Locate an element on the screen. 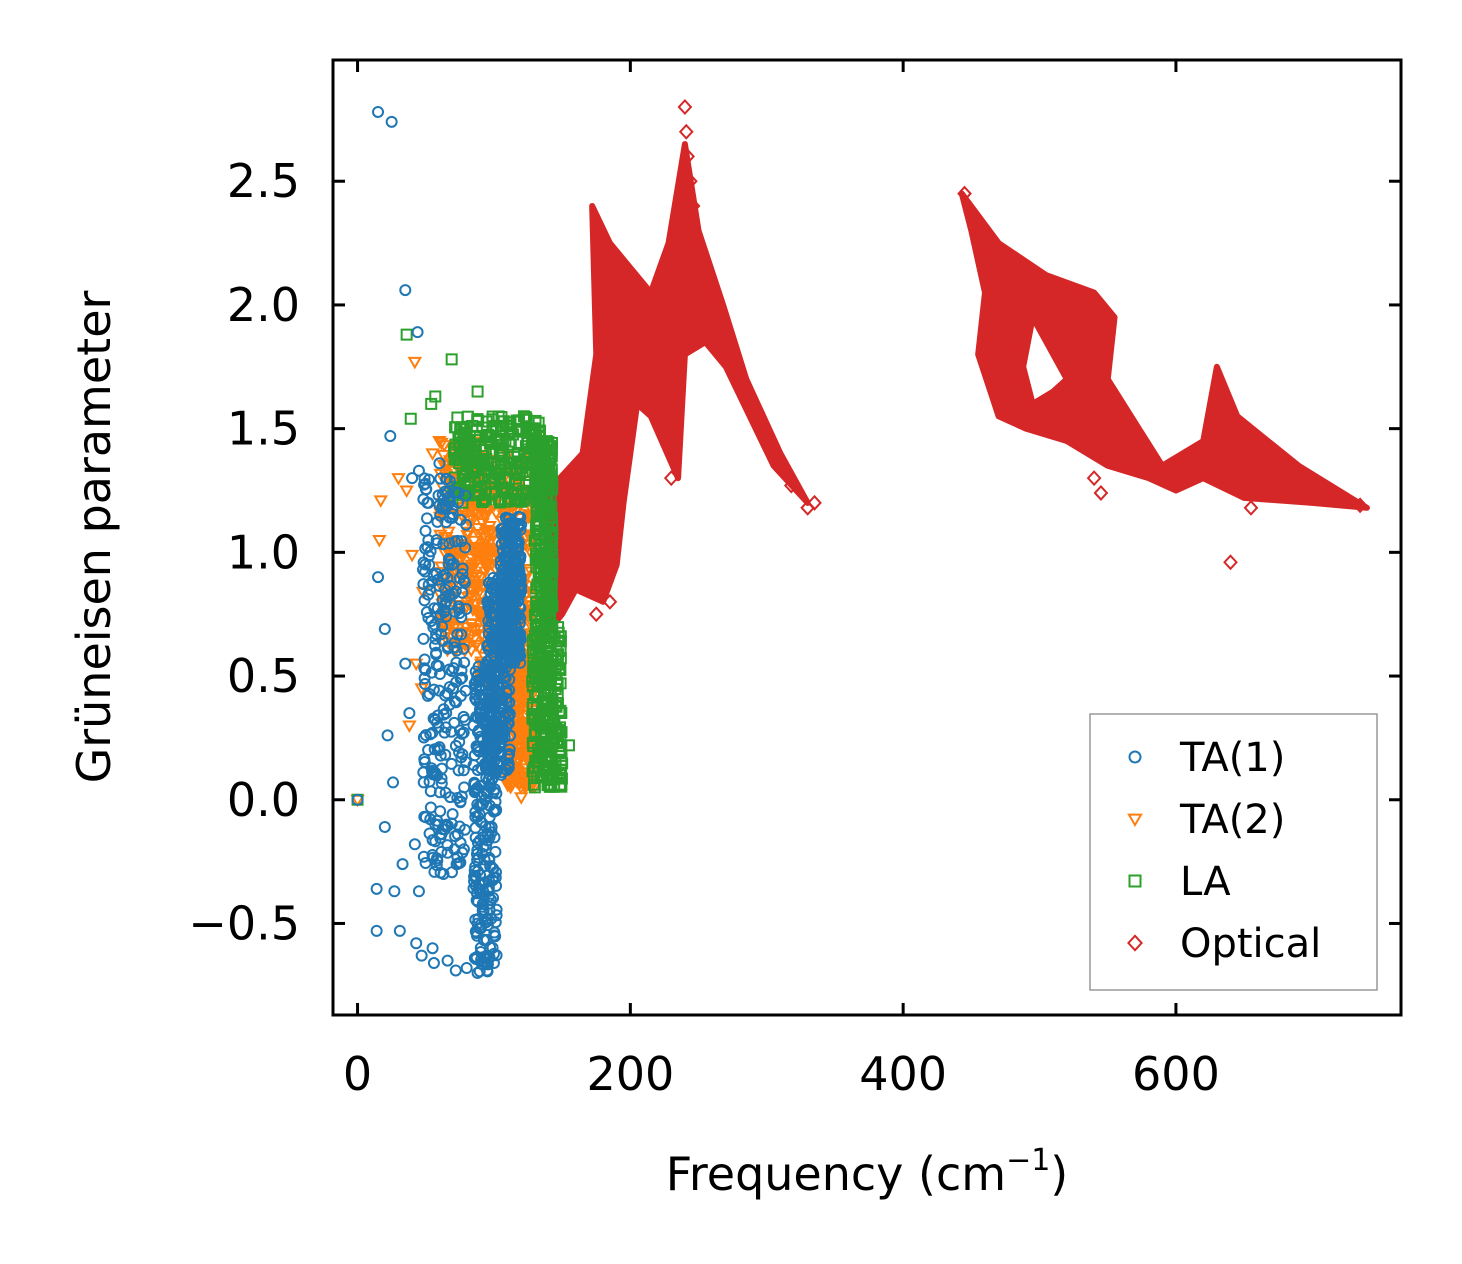 Image resolution: width=1462 pixels, height=1264 pixels. series-ta1 is located at coordinates (439, 542).